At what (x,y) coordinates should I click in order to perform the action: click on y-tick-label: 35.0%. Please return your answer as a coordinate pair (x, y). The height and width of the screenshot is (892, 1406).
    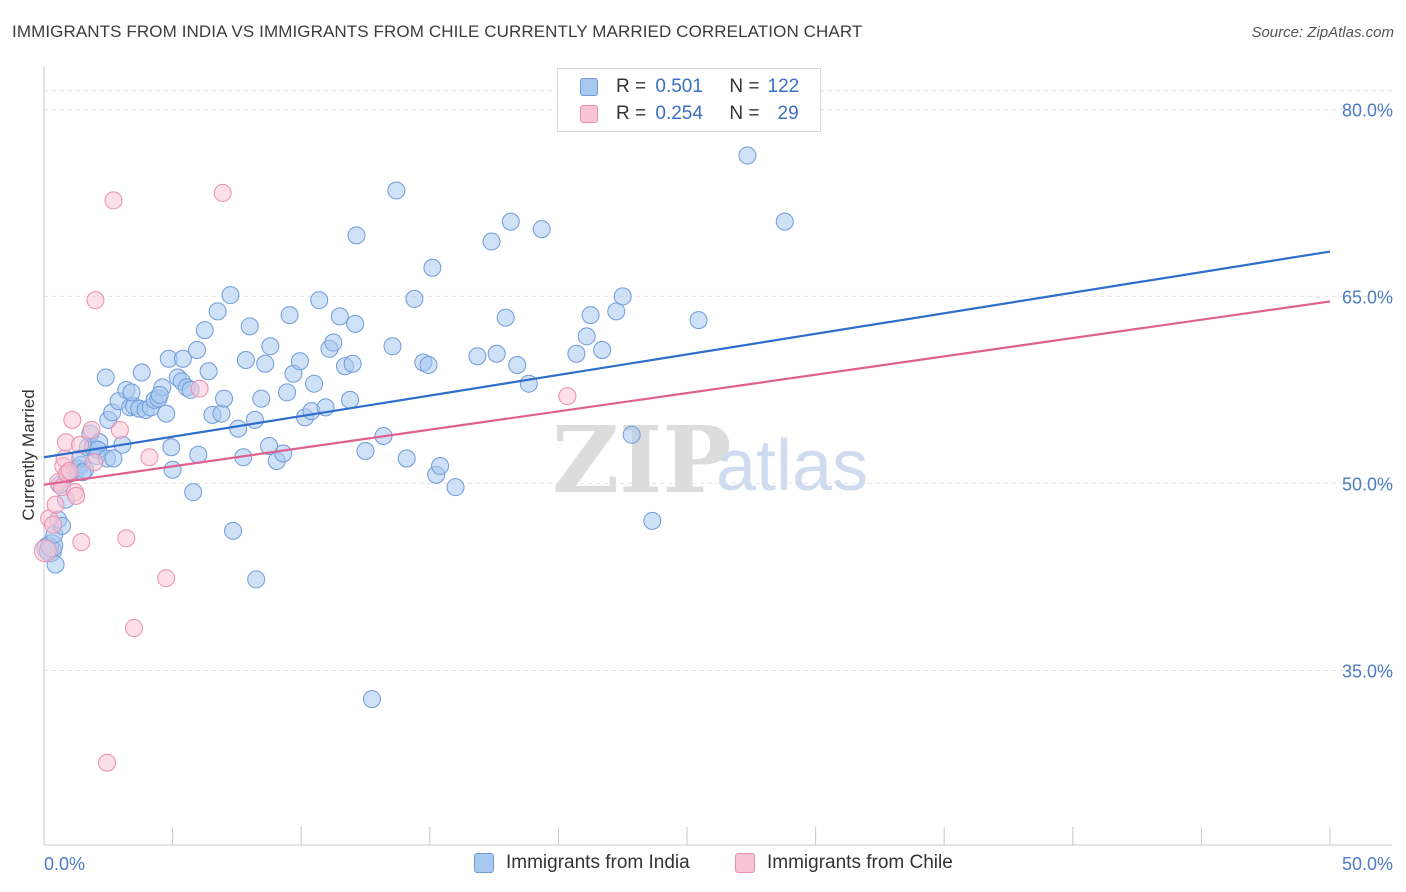
    Looking at the image, I should click on (1367, 671).